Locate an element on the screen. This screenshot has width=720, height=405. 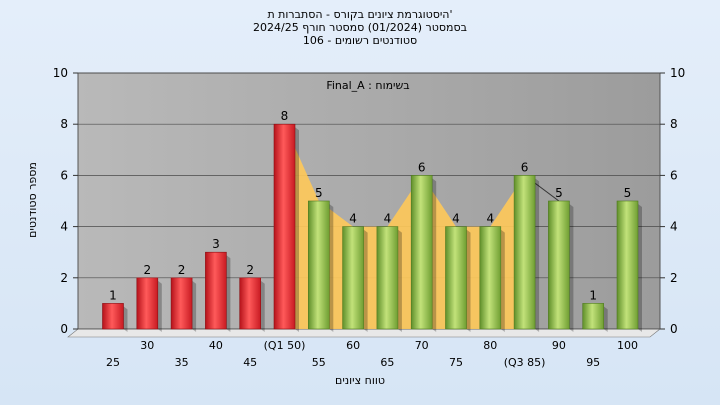
y-tick-label-right: 0 is located at coordinates (674, 329).